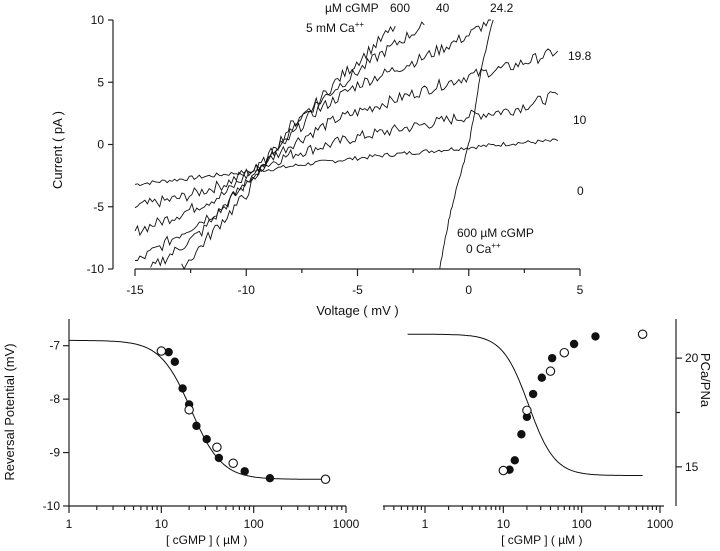 Image resolution: width=720 pixels, height=551 pixels. Describe the element at coordinates (98, 20) in the screenshot. I see `y-tick-label: 10` at that location.